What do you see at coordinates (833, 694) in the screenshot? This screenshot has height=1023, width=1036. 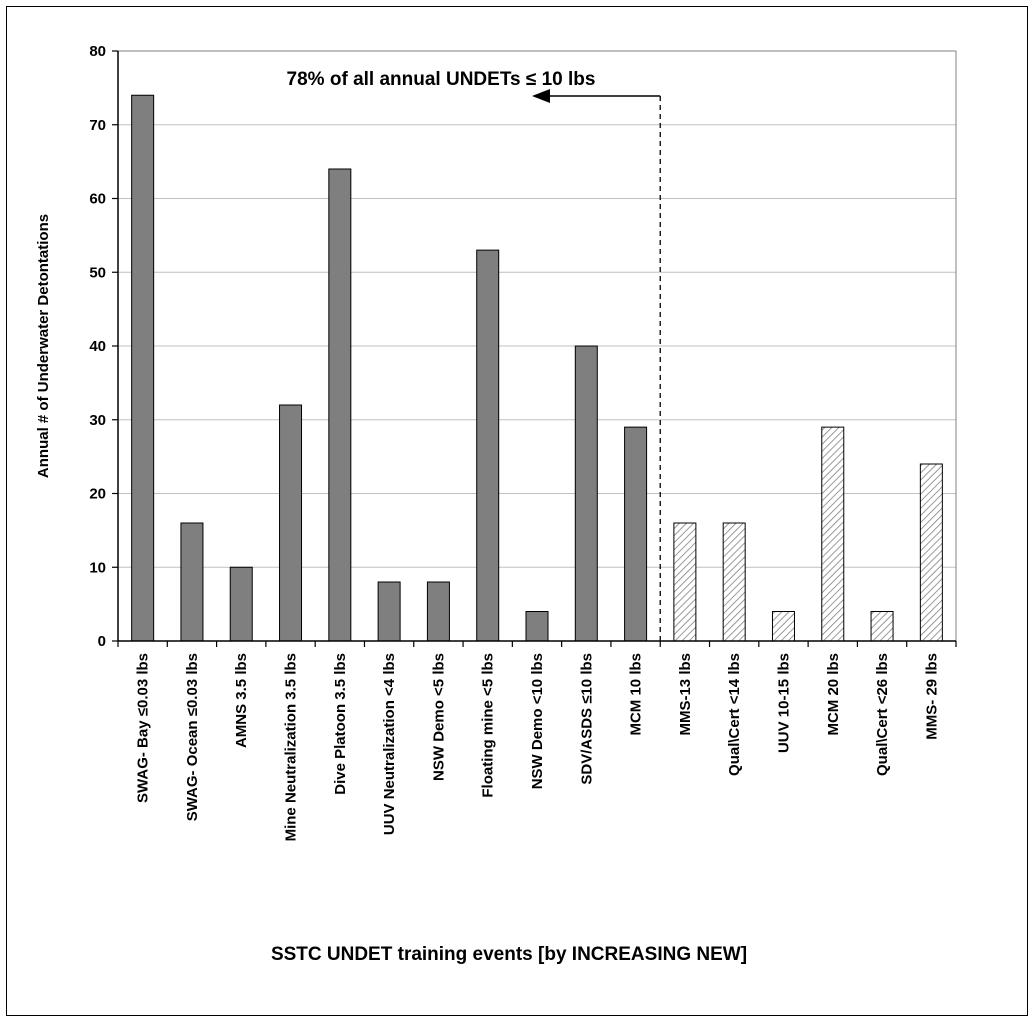 I see `category-label: MCM 20 lbs` at bounding box center [833, 694].